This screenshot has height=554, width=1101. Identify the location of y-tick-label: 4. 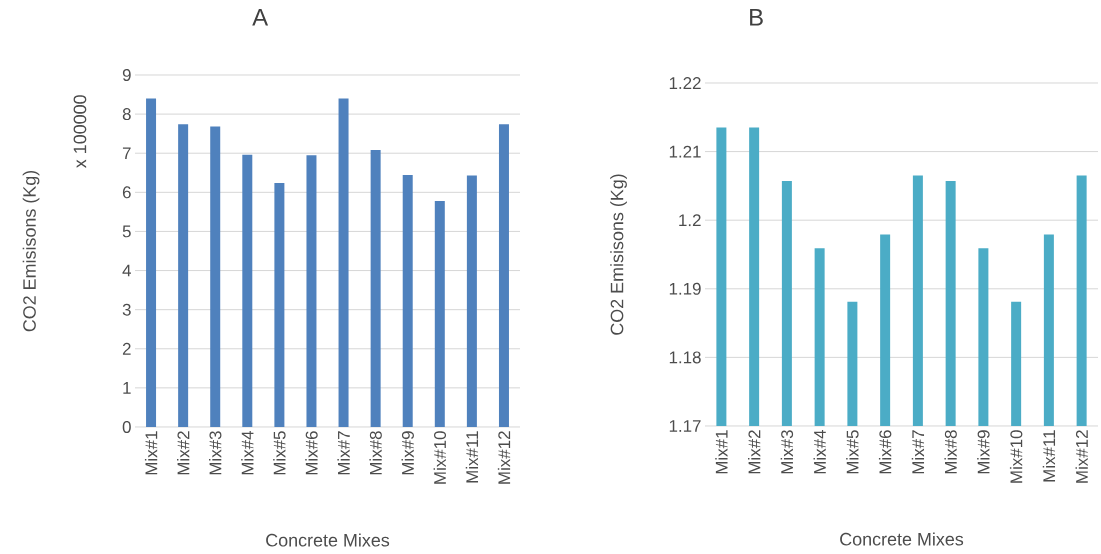
(126, 270).